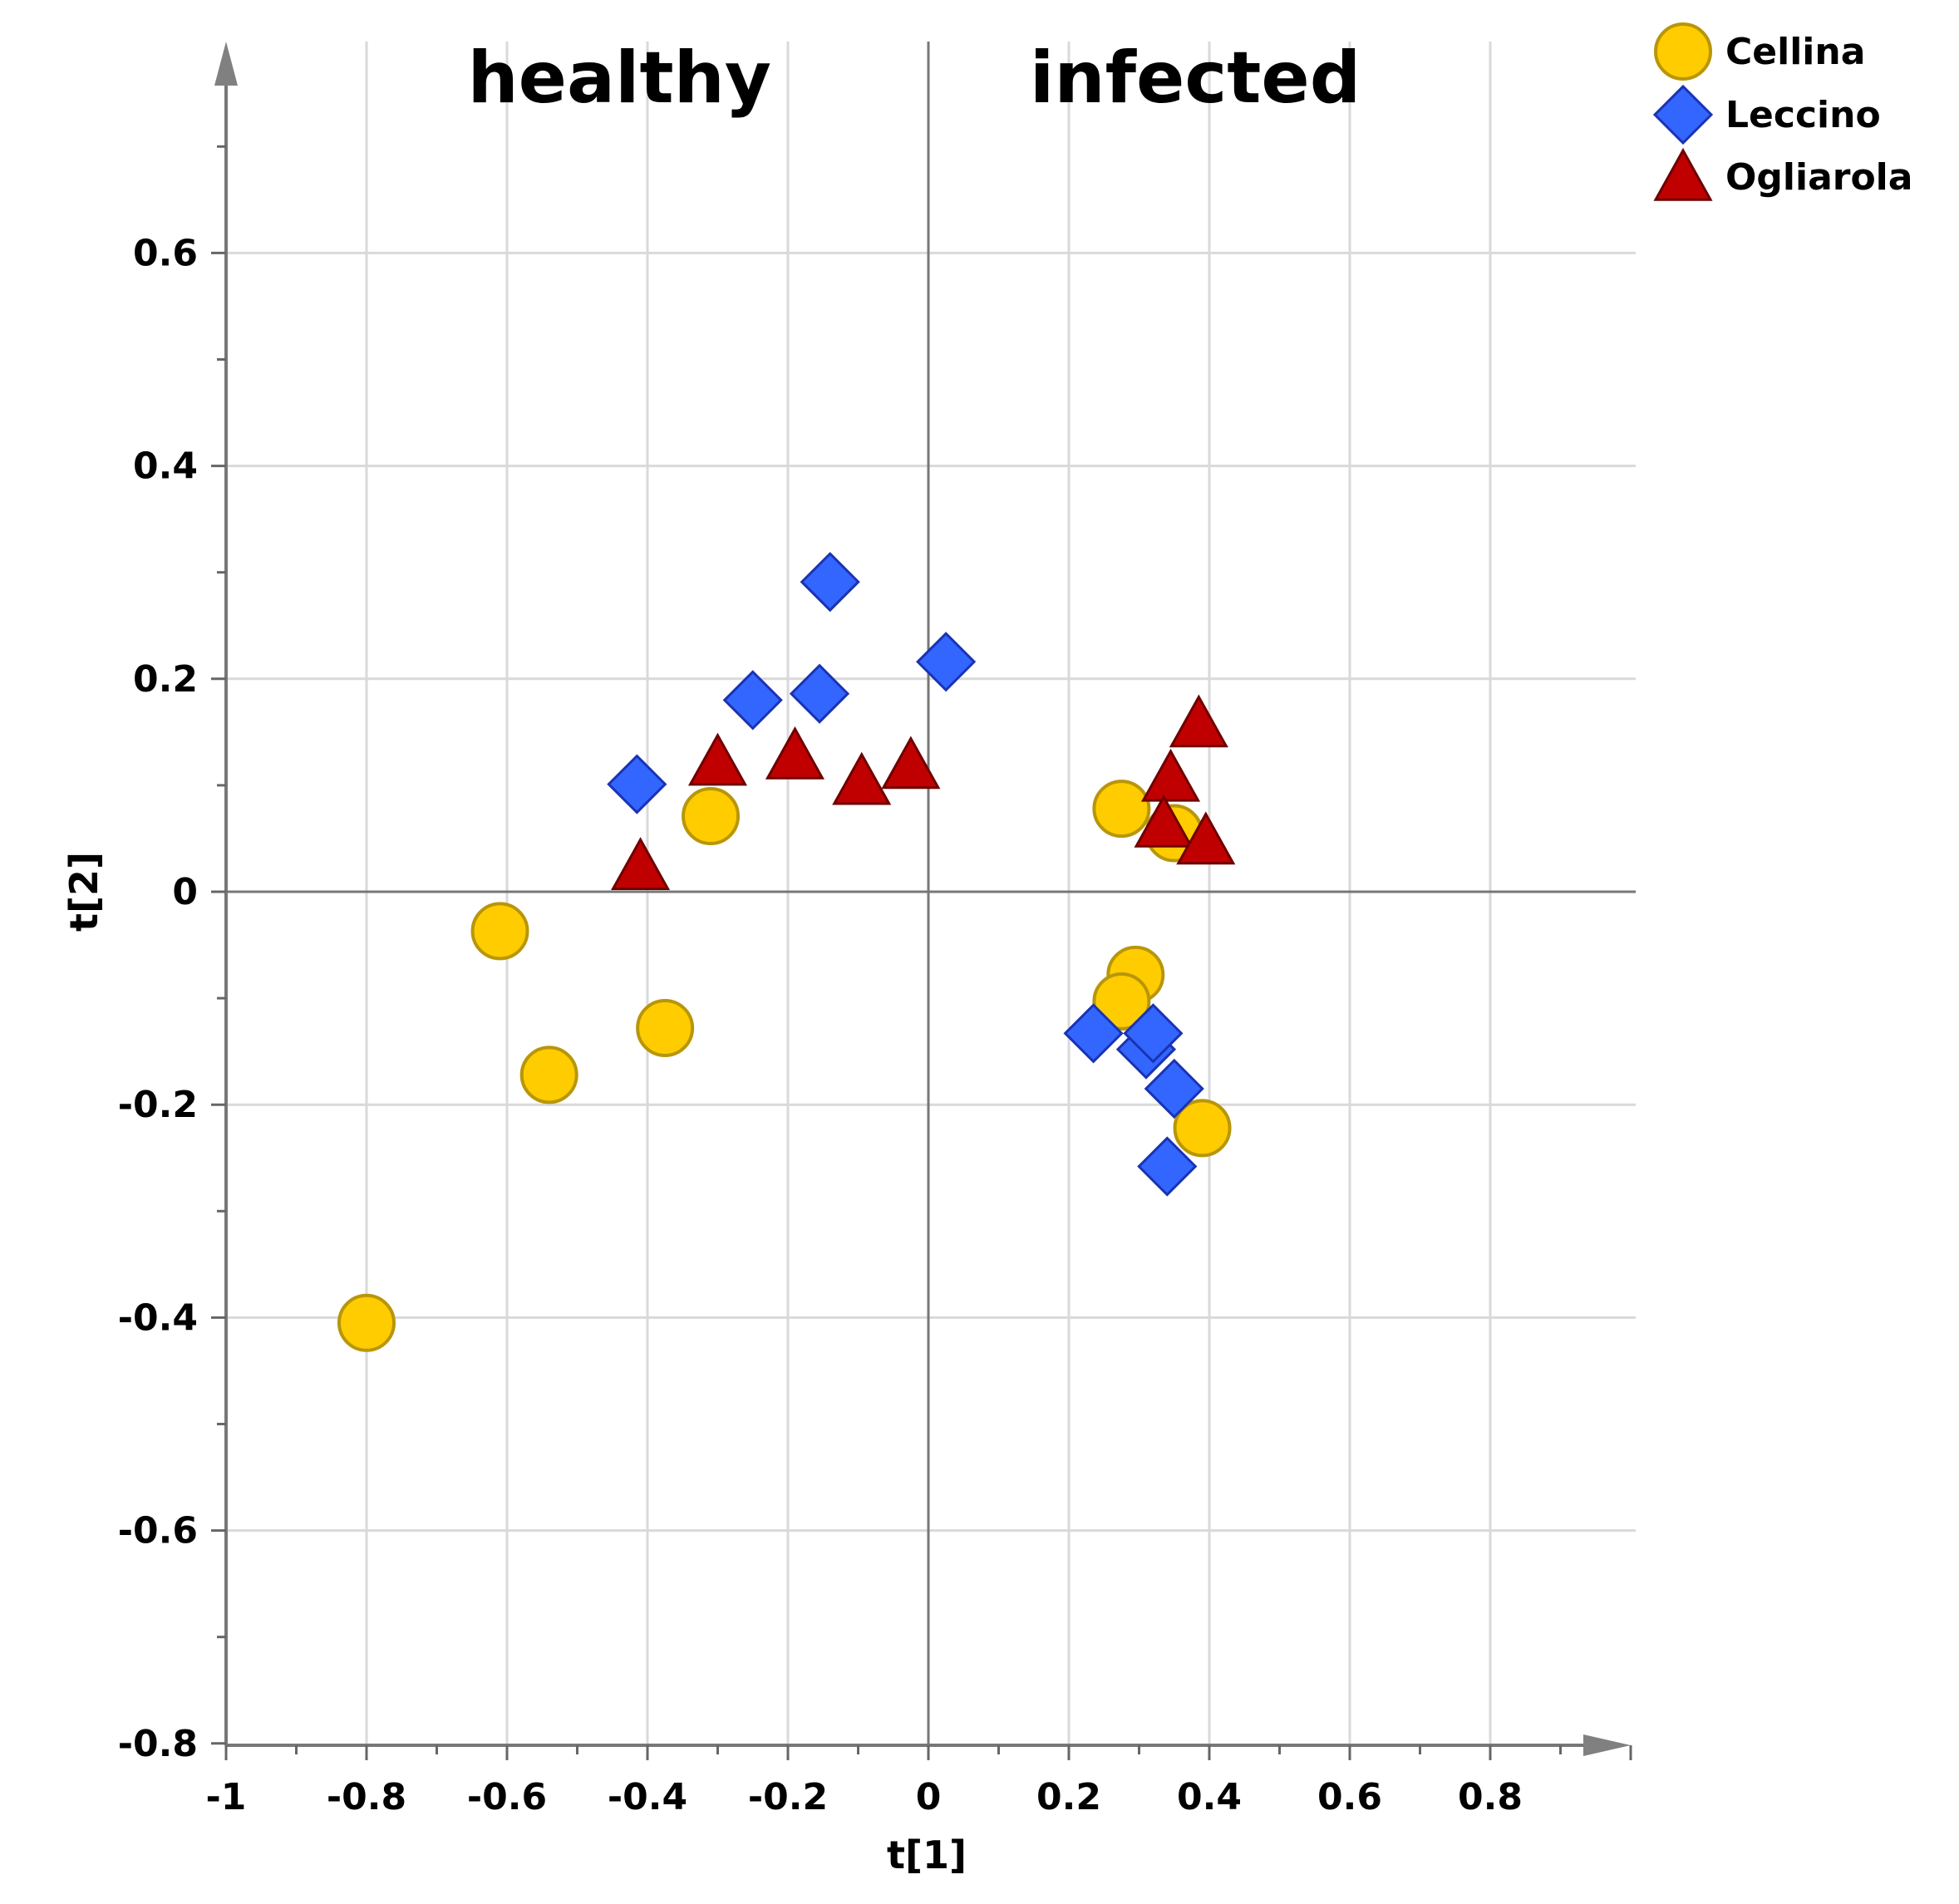 The width and height of the screenshot is (1959, 1904). What do you see at coordinates (1683, 174) in the screenshot?
I see `legend-marker-ogliarola` at bounding box center [1683, 174].